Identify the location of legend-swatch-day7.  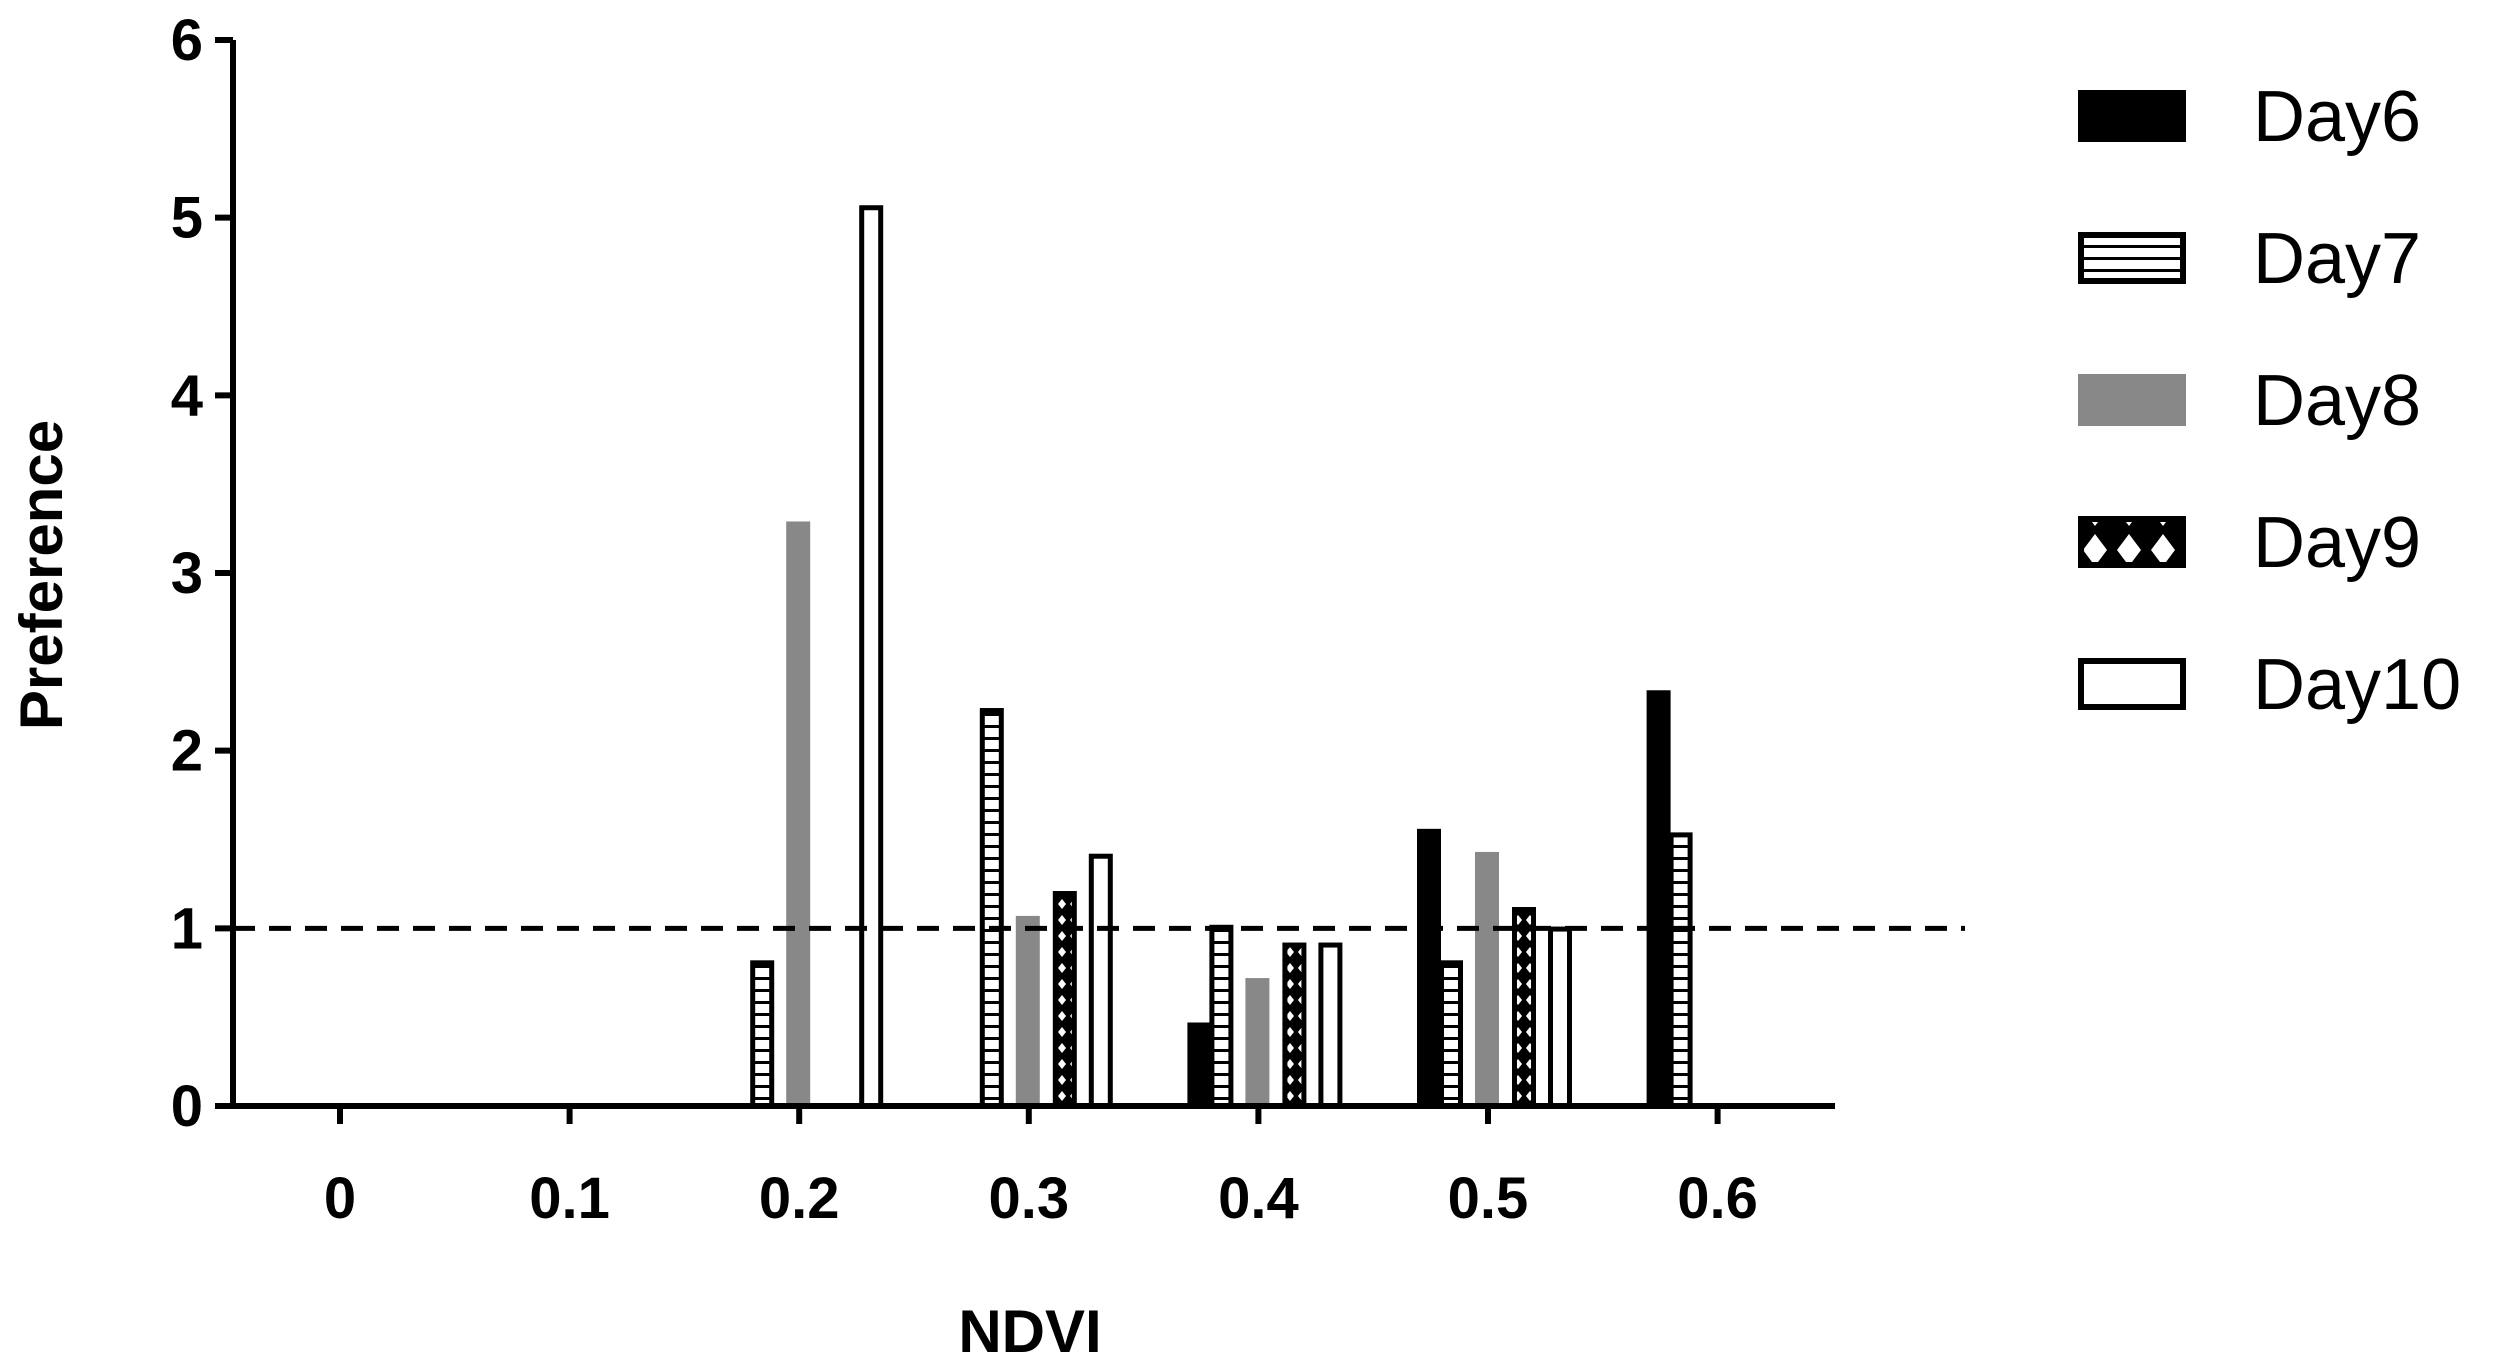
(2132, 258).